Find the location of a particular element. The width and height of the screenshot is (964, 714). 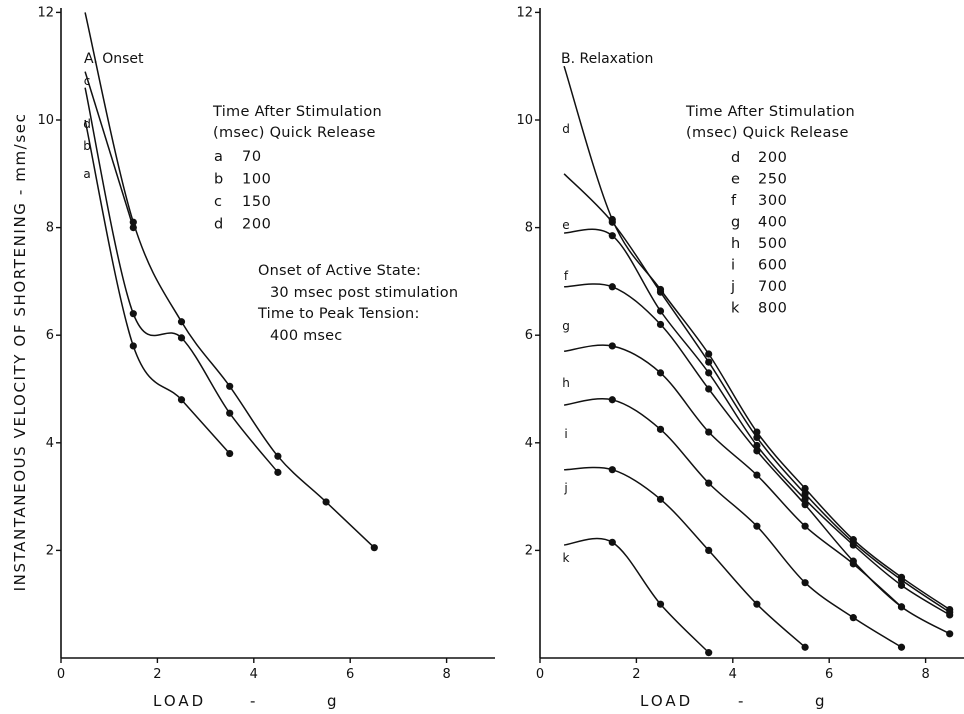

panel-b-point-d is located at coordinates (709, 354).